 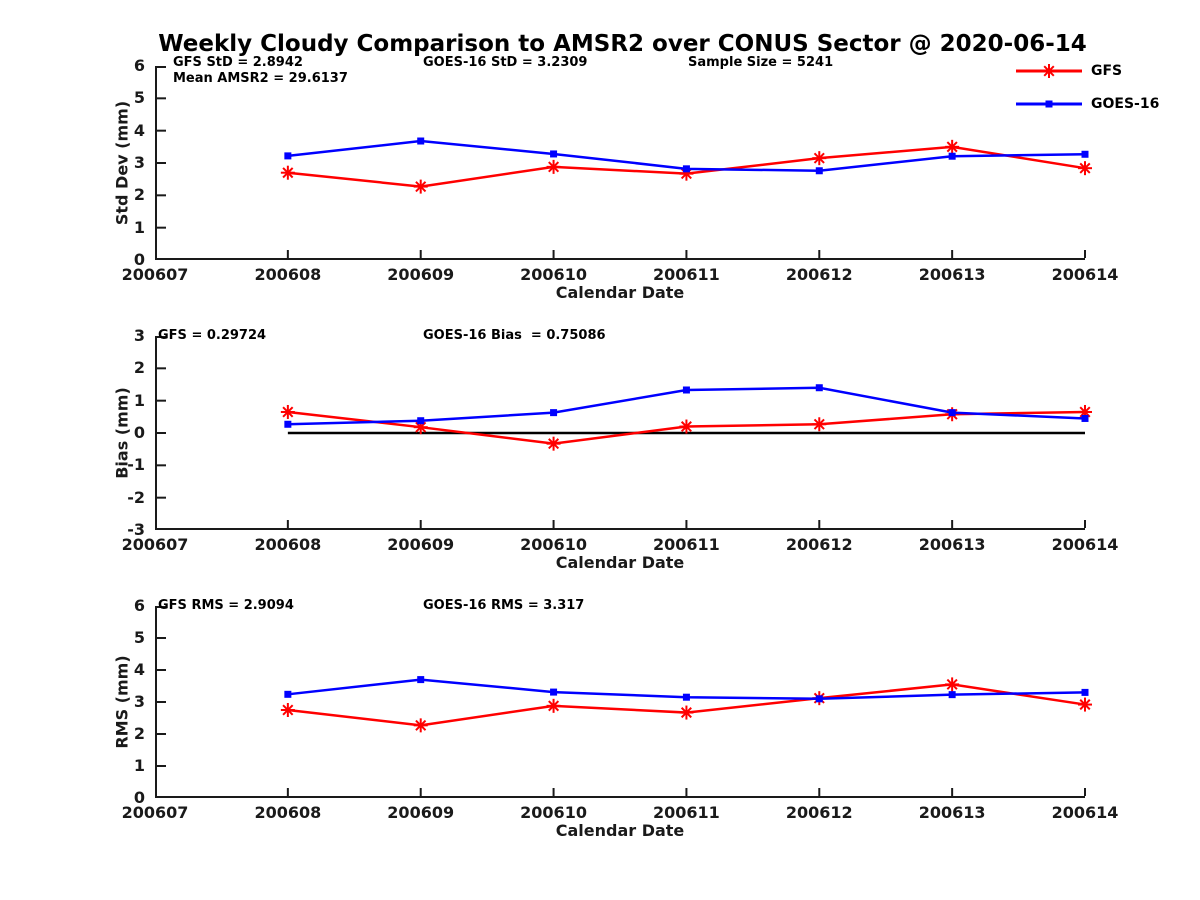 What do you see at coordinates (136, 497) in the screenshot?
I see `y-tick-label: -2` at bounding box center [136, 497].